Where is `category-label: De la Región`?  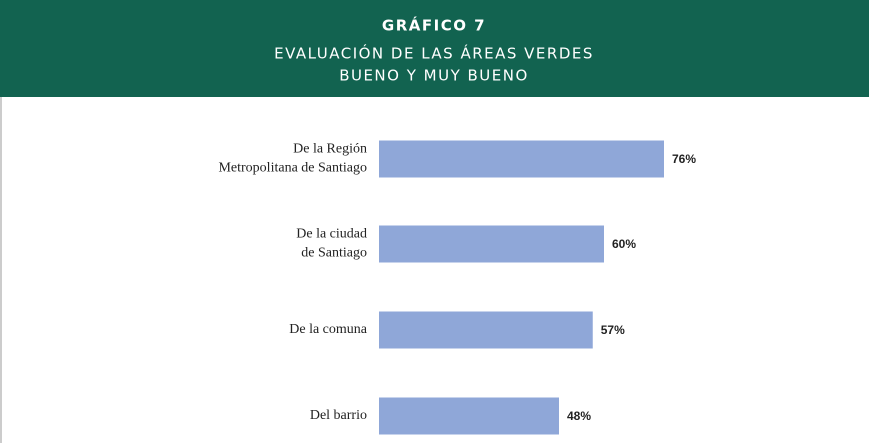
category-label: De la Región is located at coordinates (330, 149).